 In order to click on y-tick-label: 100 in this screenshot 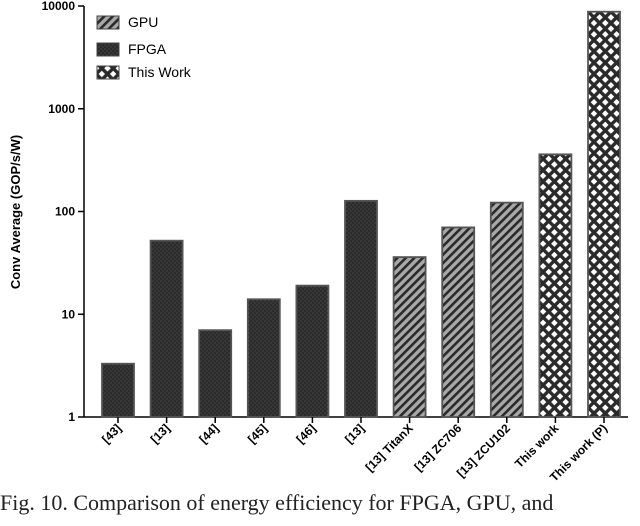, I will do `click(65, 212)`.